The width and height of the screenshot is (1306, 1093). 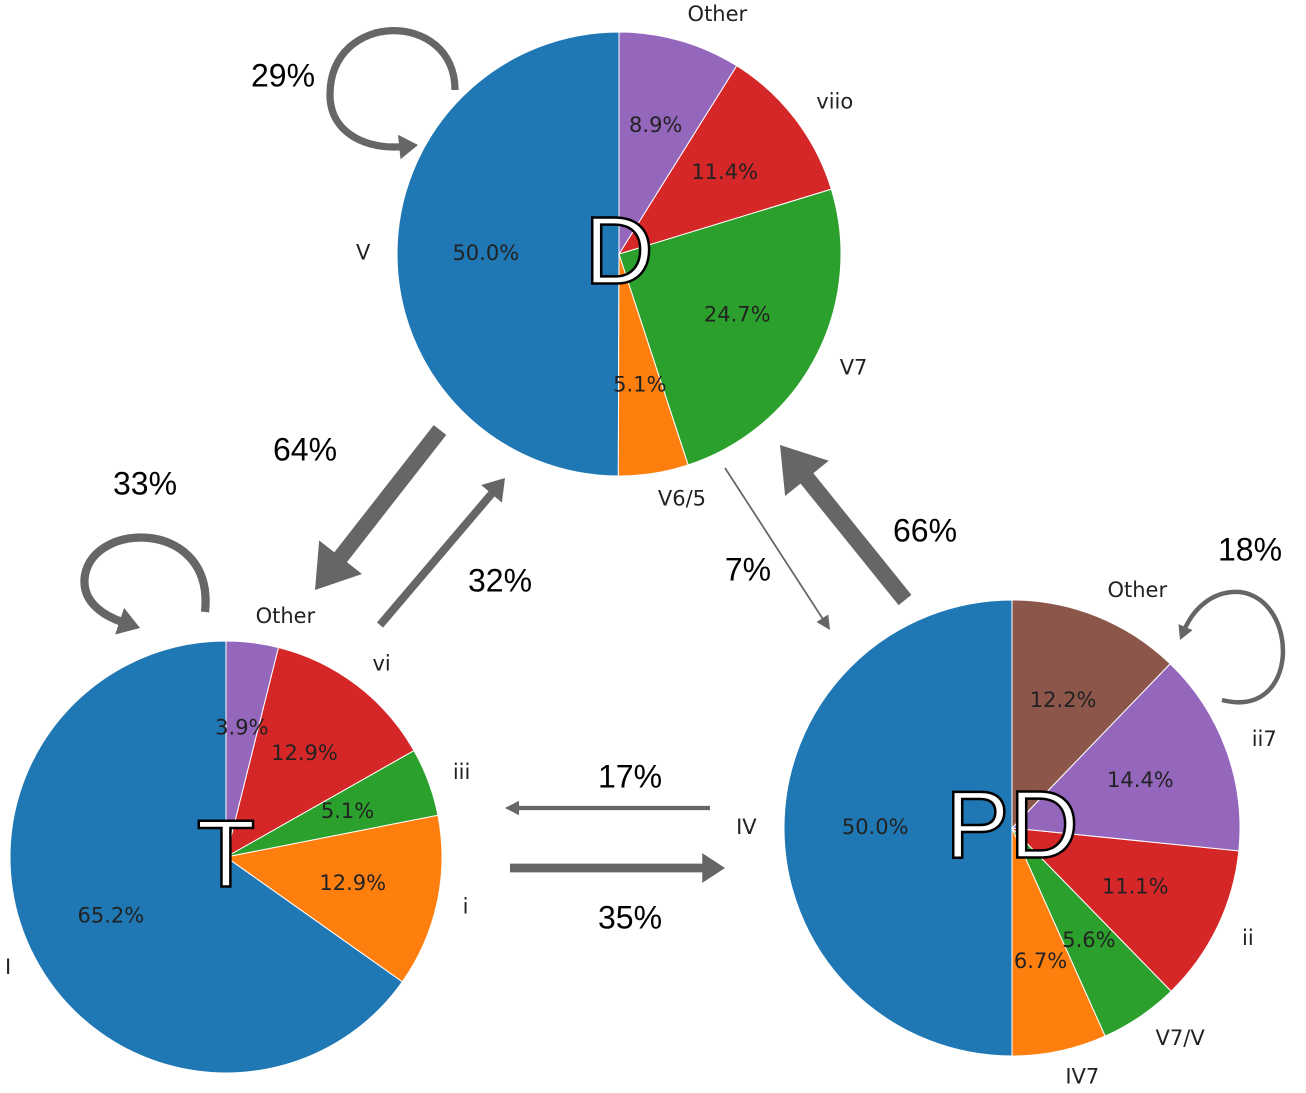 What do you see at coordinates (748, 569) in the screenshot?
I see `transition-label: 7%` at bounding box center [748, 569].